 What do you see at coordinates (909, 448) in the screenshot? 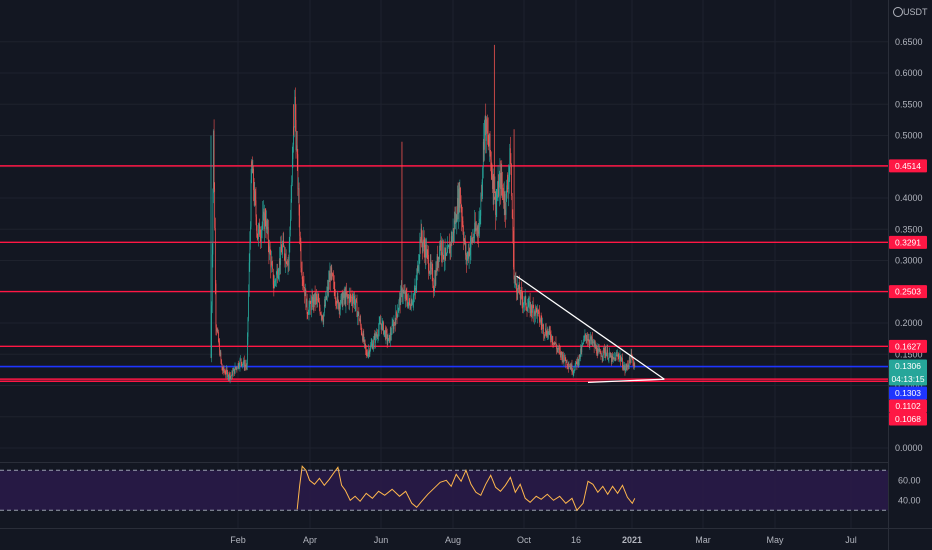
I see `y-tick-label: 0.0000` at bounding box center [909, 448].